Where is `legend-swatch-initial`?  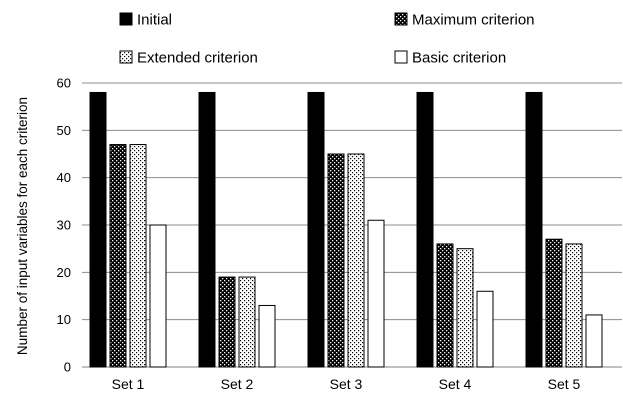
legend-swatch-initial is located at coordinates (126, 19).